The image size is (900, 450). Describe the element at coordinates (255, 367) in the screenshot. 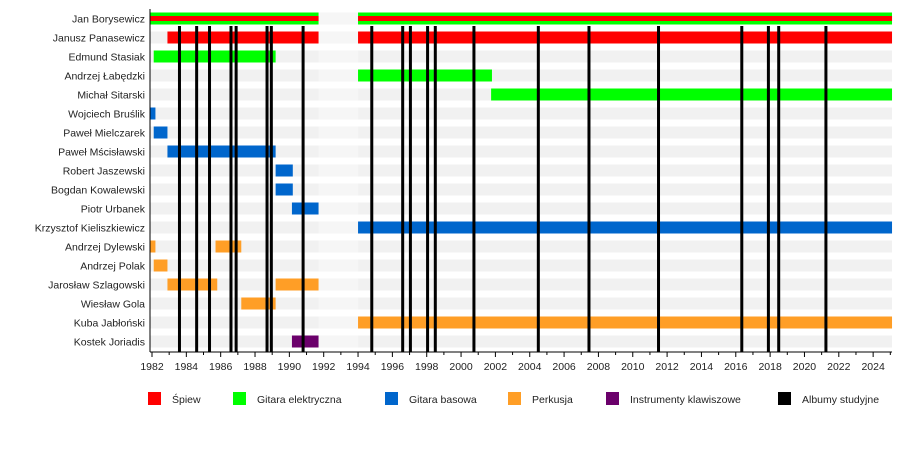

I see `x-tick-label: 1988` at that location.